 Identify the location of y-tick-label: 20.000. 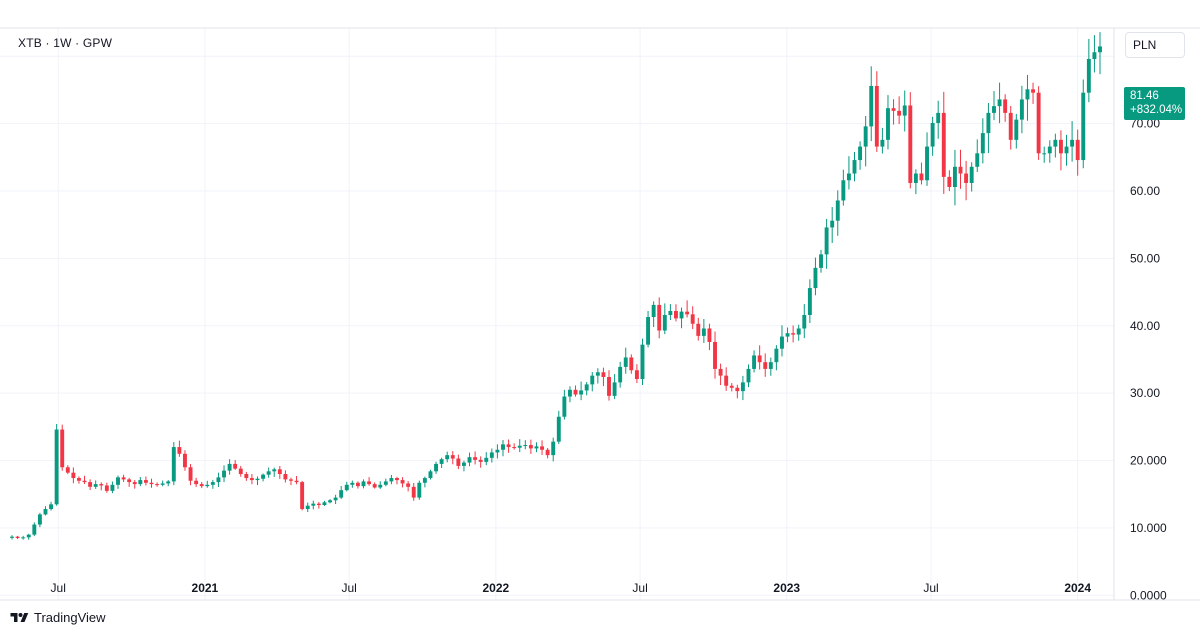
(1148, 461).